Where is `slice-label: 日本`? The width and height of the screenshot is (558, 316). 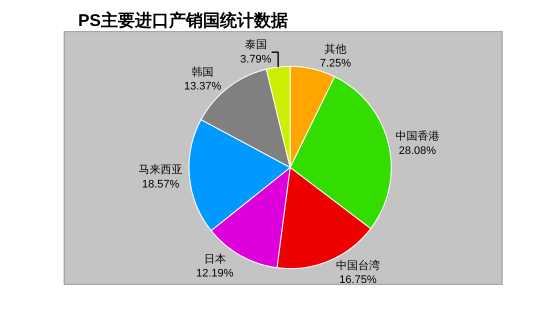 slice-label: 日本 is located at coordinates (215, 259).